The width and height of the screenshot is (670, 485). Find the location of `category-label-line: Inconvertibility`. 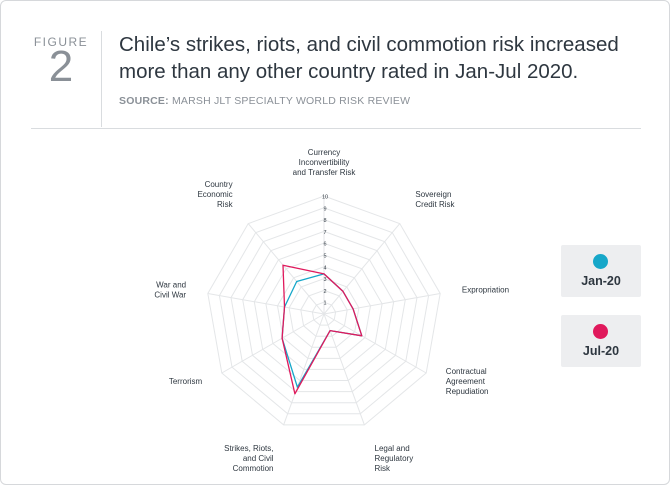

category-label-line: Inconvertibility is located at coordinates (324, 162).